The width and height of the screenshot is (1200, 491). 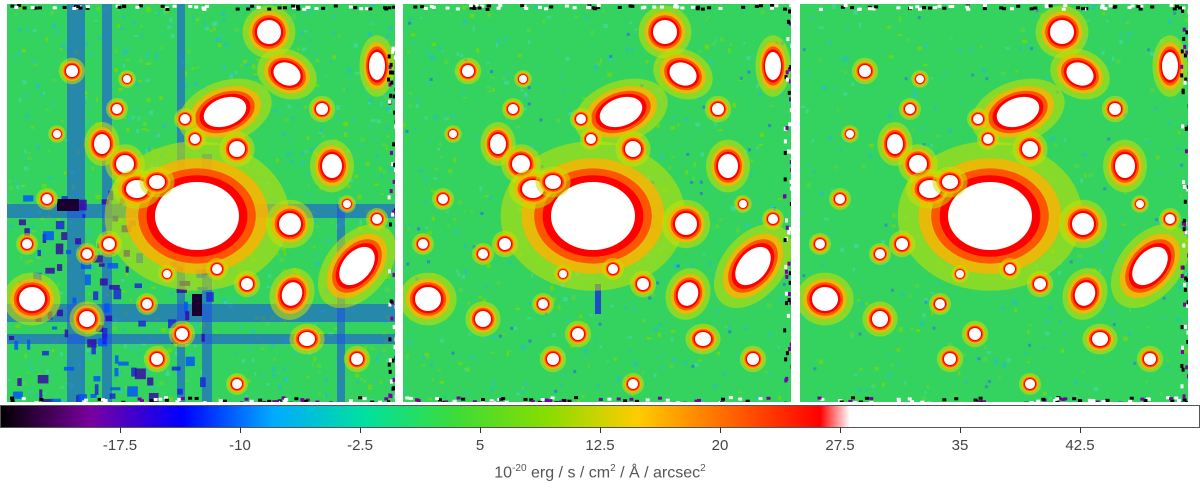 I want to click on colorbar-unit-label: 10-20 erg / s / cm2 / Å / arcsec2, so click(x=600, y=472).